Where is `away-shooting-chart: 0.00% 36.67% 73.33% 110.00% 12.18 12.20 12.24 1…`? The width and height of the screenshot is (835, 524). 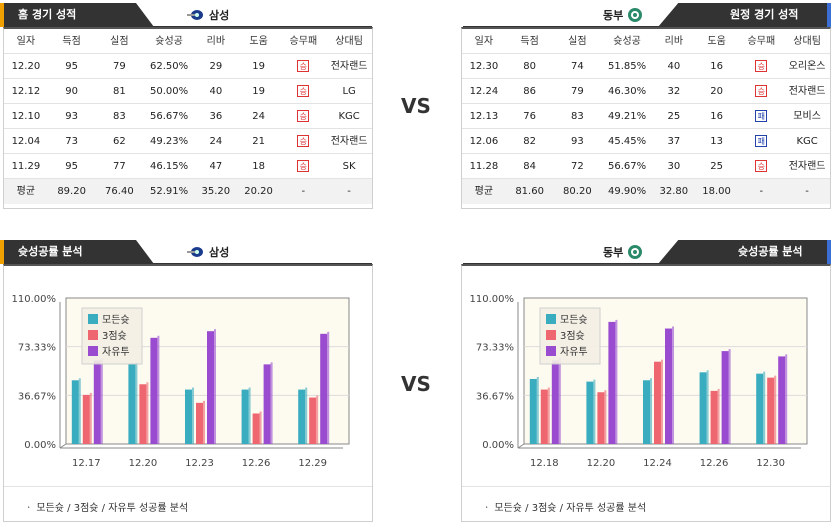 away-shooting-chart: 0.00% 36.67% 73.33% 110.00% 12.18 12.20 12.24 1… is located at coordinates (639, 381).